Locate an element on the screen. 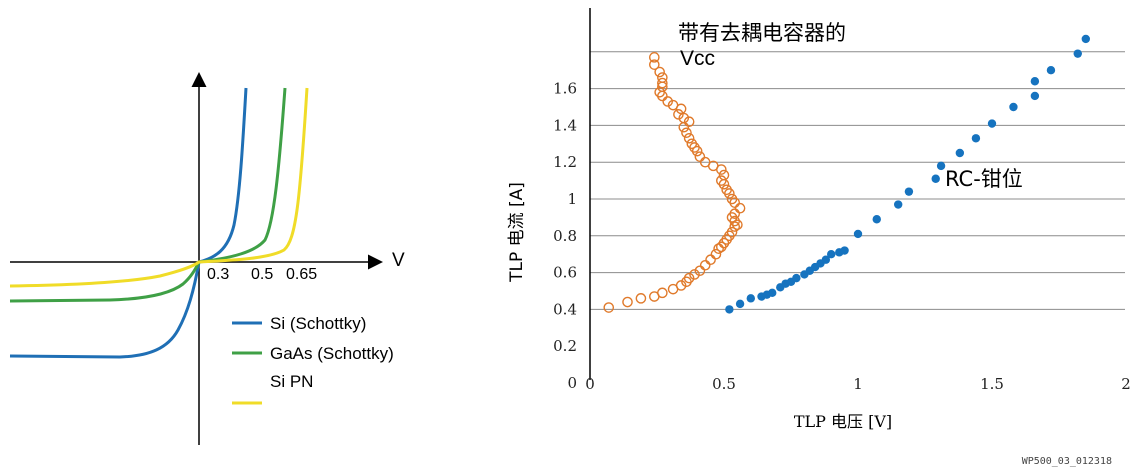  vcc-annotation-line1: 带有去耦电容器的 is located at coordinates (762, 33).